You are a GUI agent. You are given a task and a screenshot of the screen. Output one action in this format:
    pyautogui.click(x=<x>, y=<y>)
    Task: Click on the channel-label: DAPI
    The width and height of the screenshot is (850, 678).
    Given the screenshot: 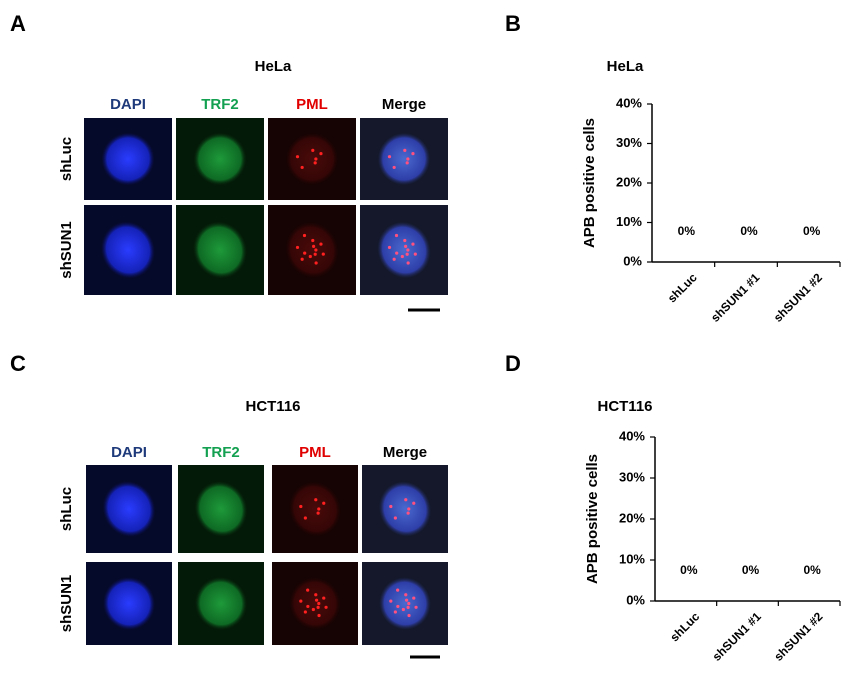 What is the action you would take?
    pyautogui.click(x=128, y=104)
    